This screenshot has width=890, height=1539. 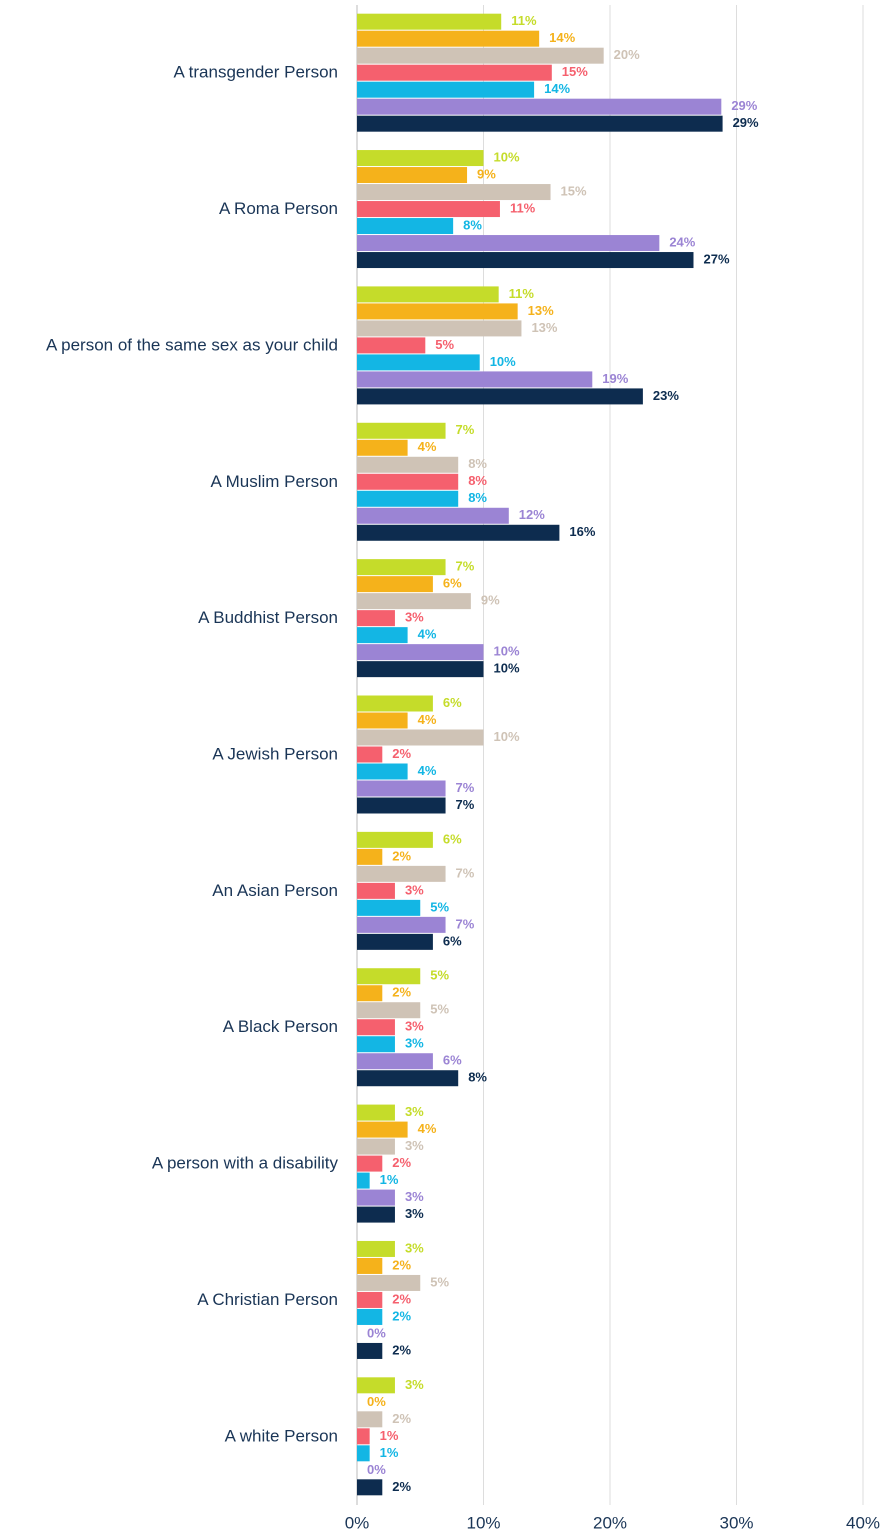 What do you see at coordinates (256, 72) in the screenshot?
I see `category-label: A transgender Person` at bounding box center [256, 72].